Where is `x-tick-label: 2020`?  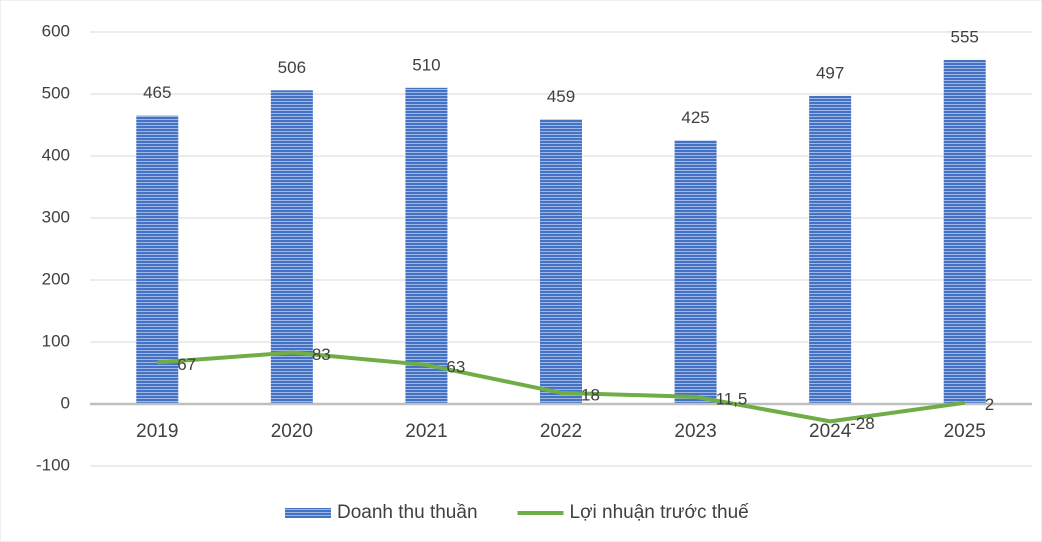
x-tick-label: 2020 is located at coordinates (292, 431).